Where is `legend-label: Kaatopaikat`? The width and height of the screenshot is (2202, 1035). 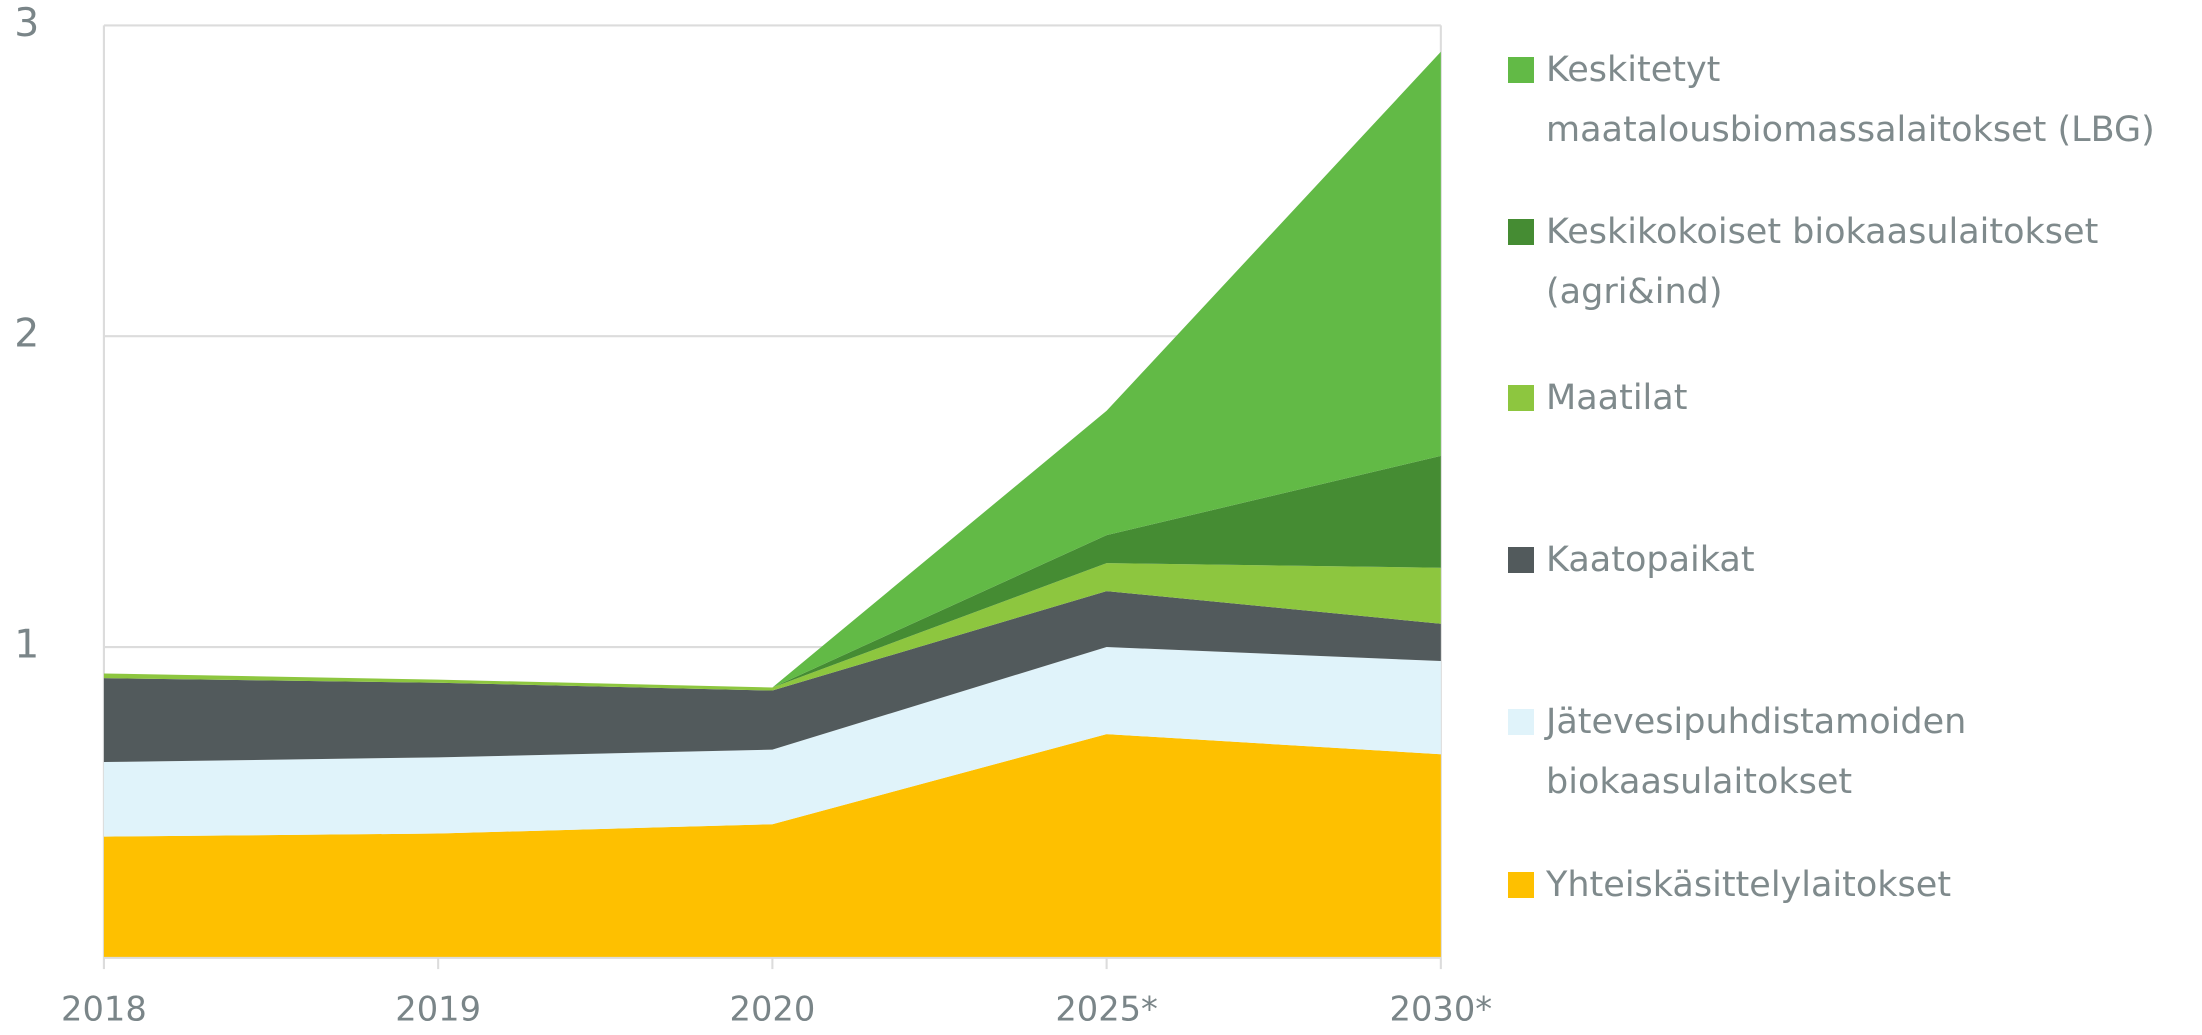
legend-label: Kaatopaikat is located at coordinates (1650, 560).